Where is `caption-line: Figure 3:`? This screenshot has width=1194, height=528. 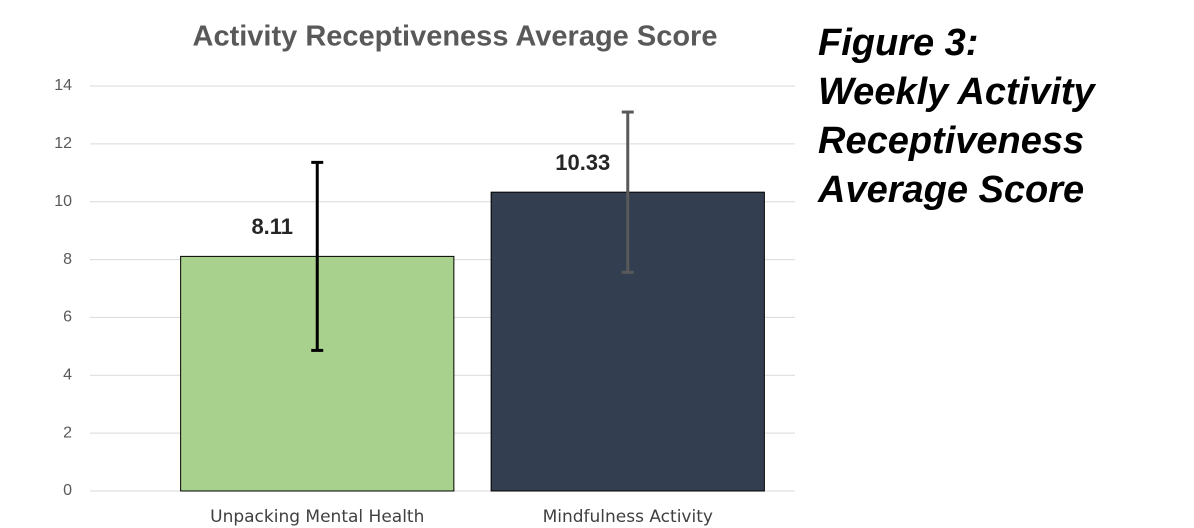 caption-line: Figure 3: is located at coordinates (898, 43).